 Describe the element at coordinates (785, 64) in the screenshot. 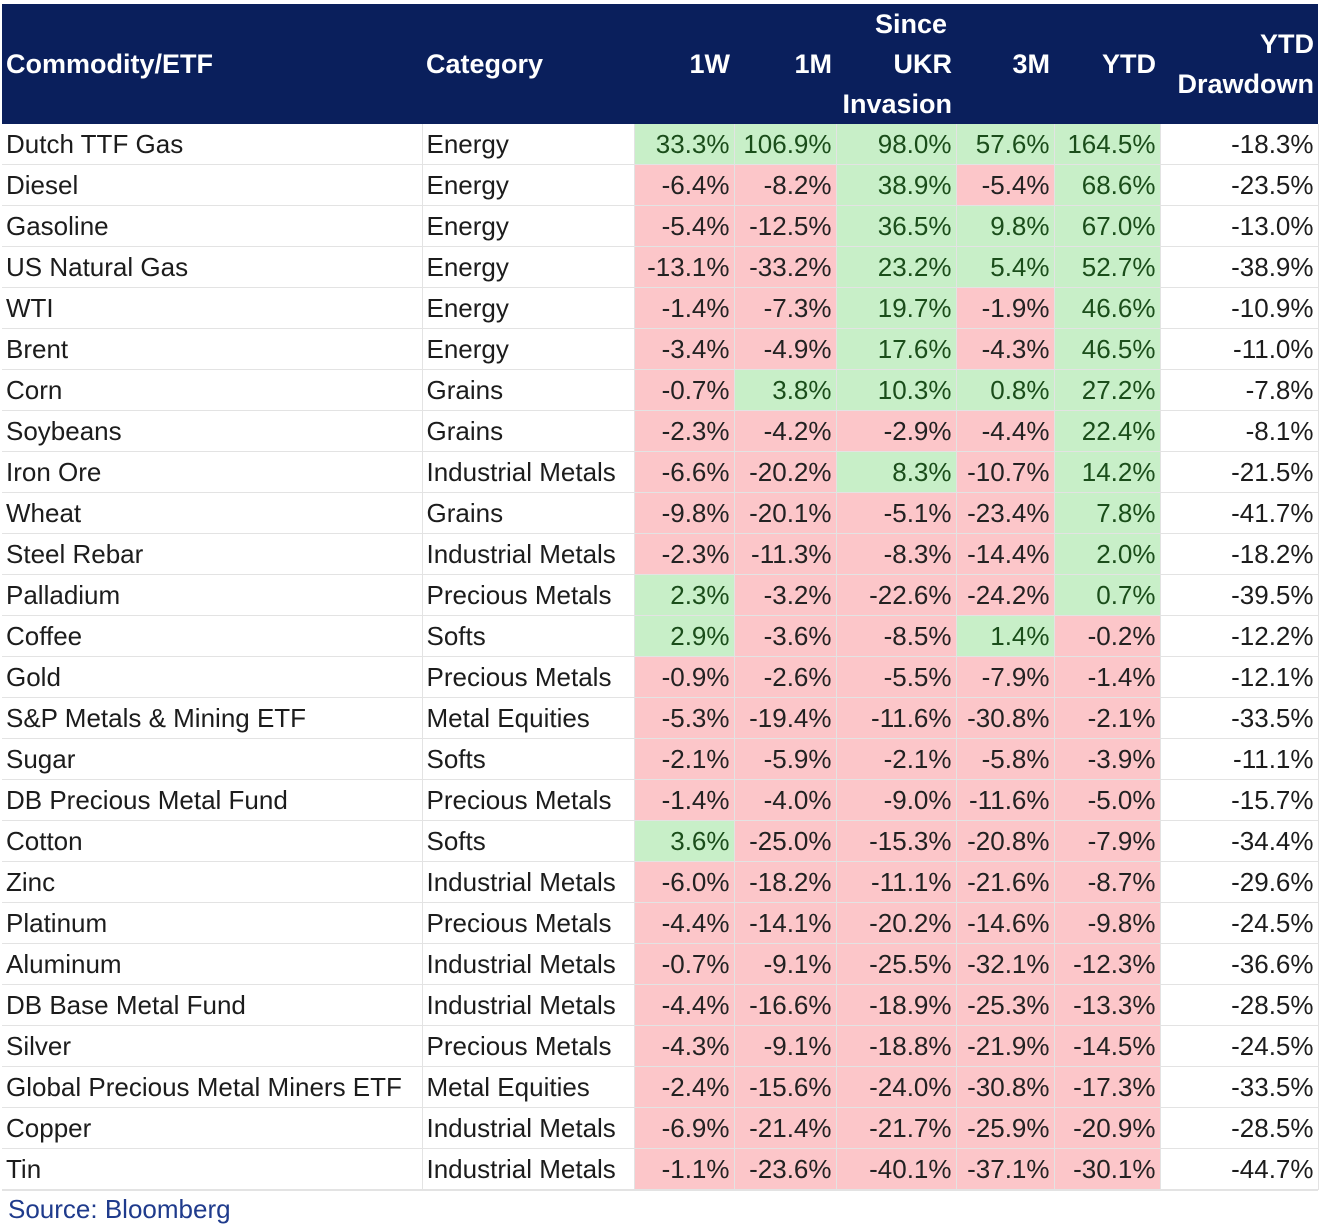

I see `header-1m: 1M` at that location.